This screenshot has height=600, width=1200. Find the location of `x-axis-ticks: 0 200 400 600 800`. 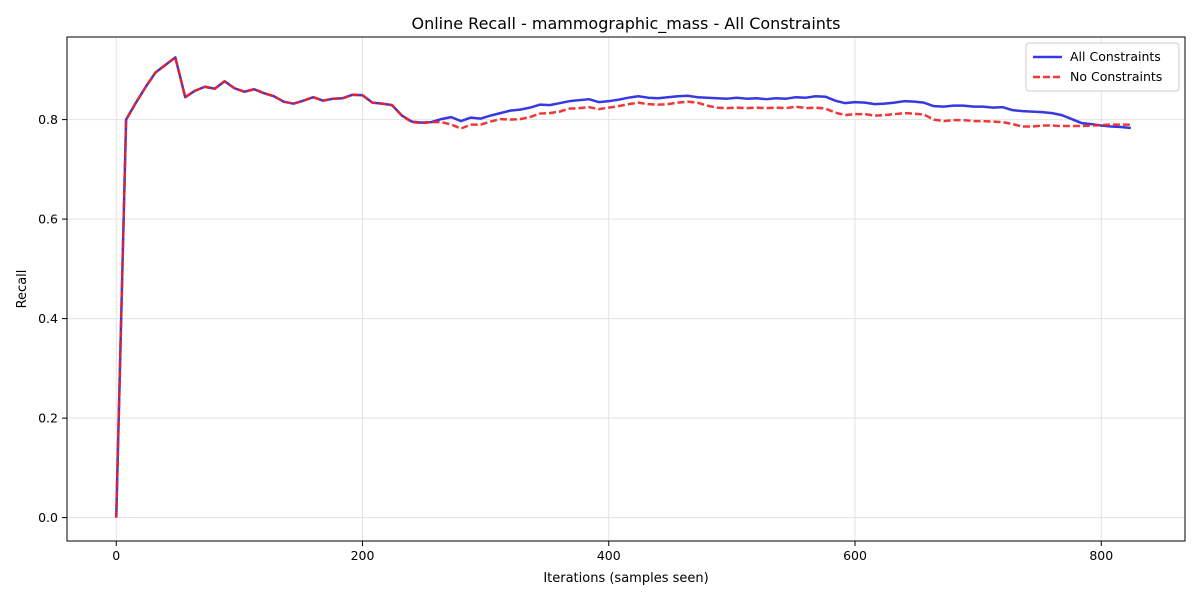

x-axis-ticks: 0 200 400 600 800 is located at coordinates (612, 552).